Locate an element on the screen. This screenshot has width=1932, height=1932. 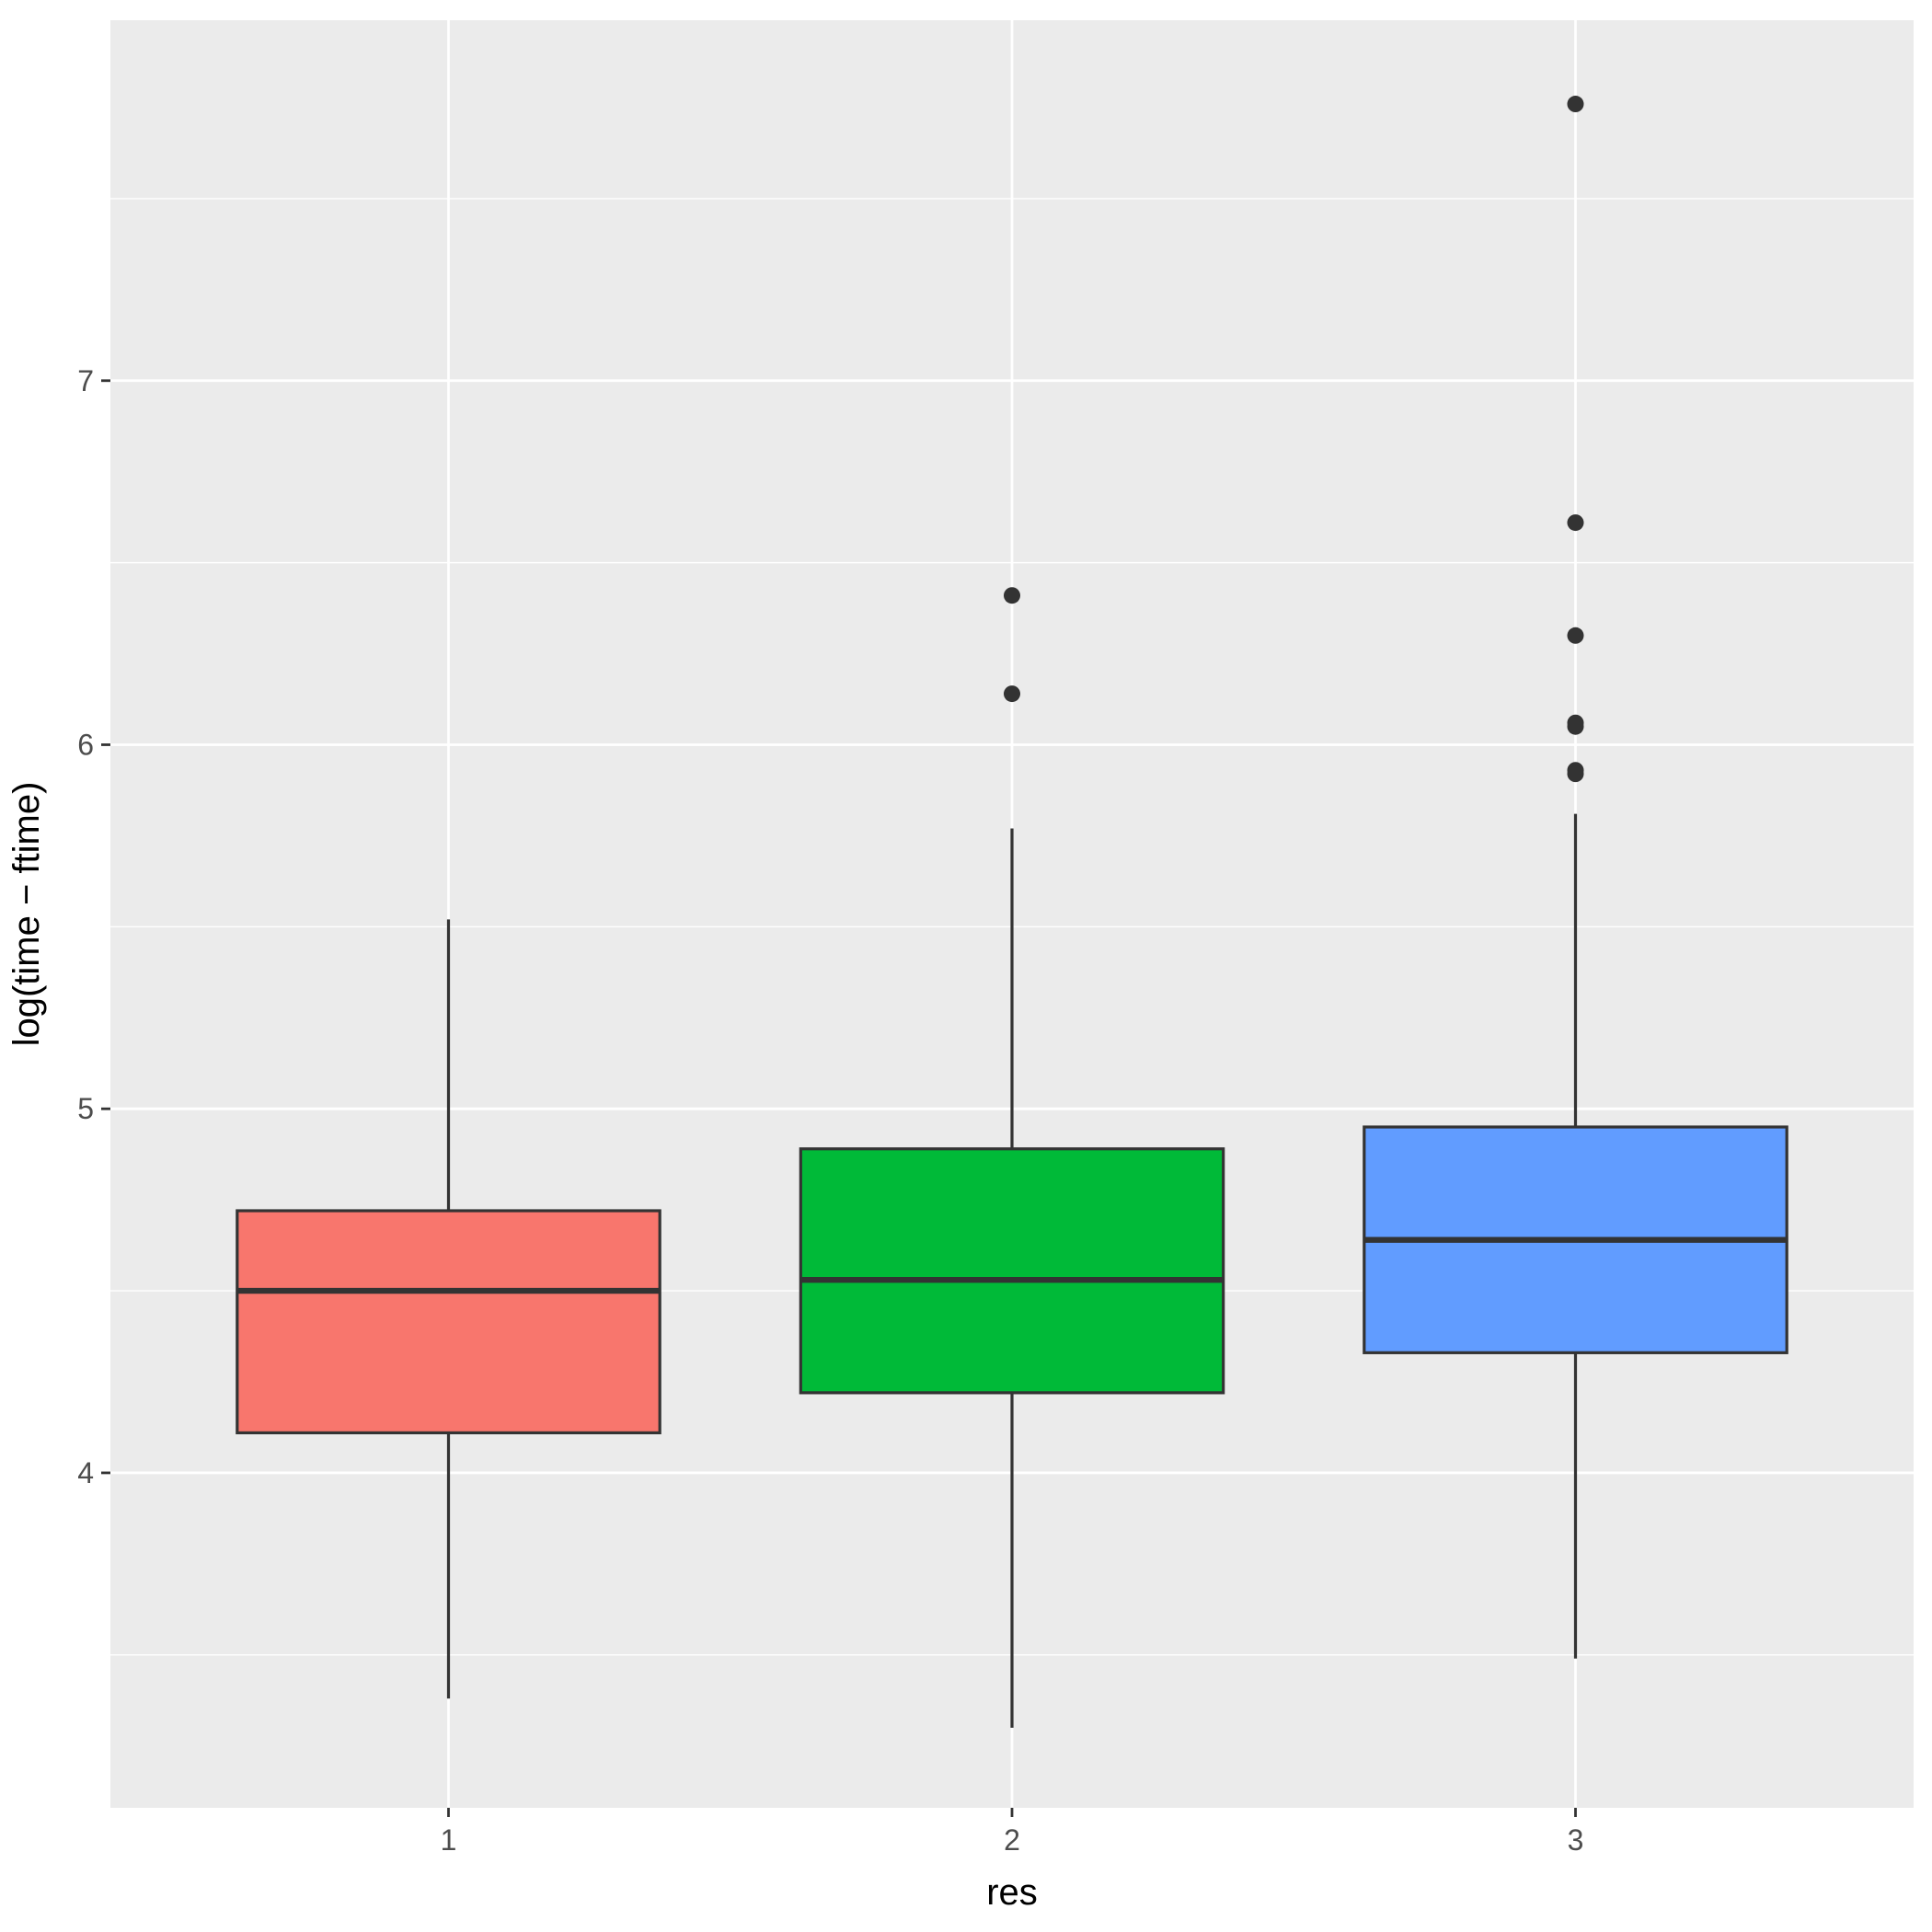
x-tick-label: 1 is located at coordinates (449, 1840).